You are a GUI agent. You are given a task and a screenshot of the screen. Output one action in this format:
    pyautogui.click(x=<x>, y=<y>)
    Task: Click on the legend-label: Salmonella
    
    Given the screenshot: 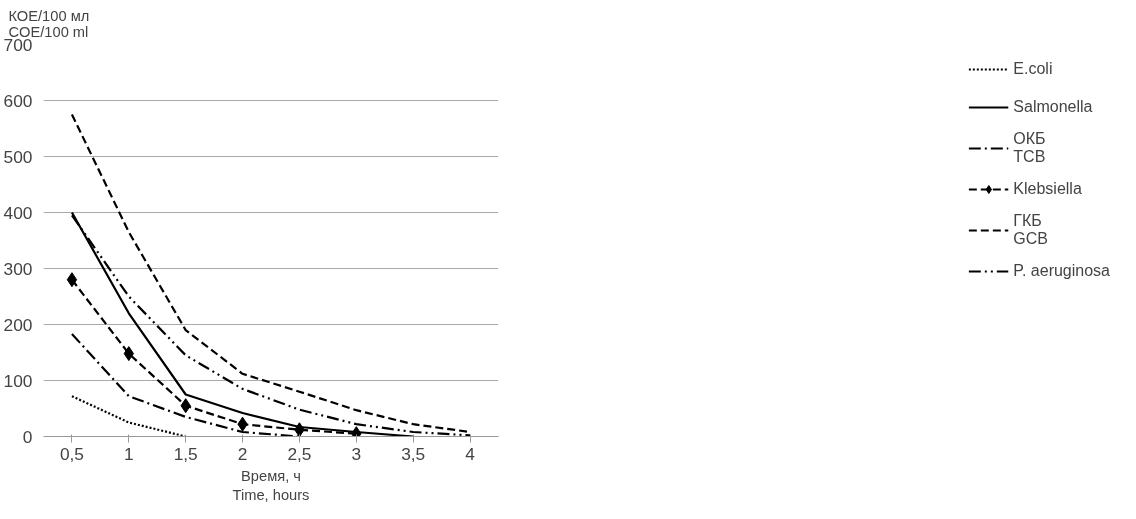 What is the action you would take?
    pyautogui.click(x=1053, y=107)
    